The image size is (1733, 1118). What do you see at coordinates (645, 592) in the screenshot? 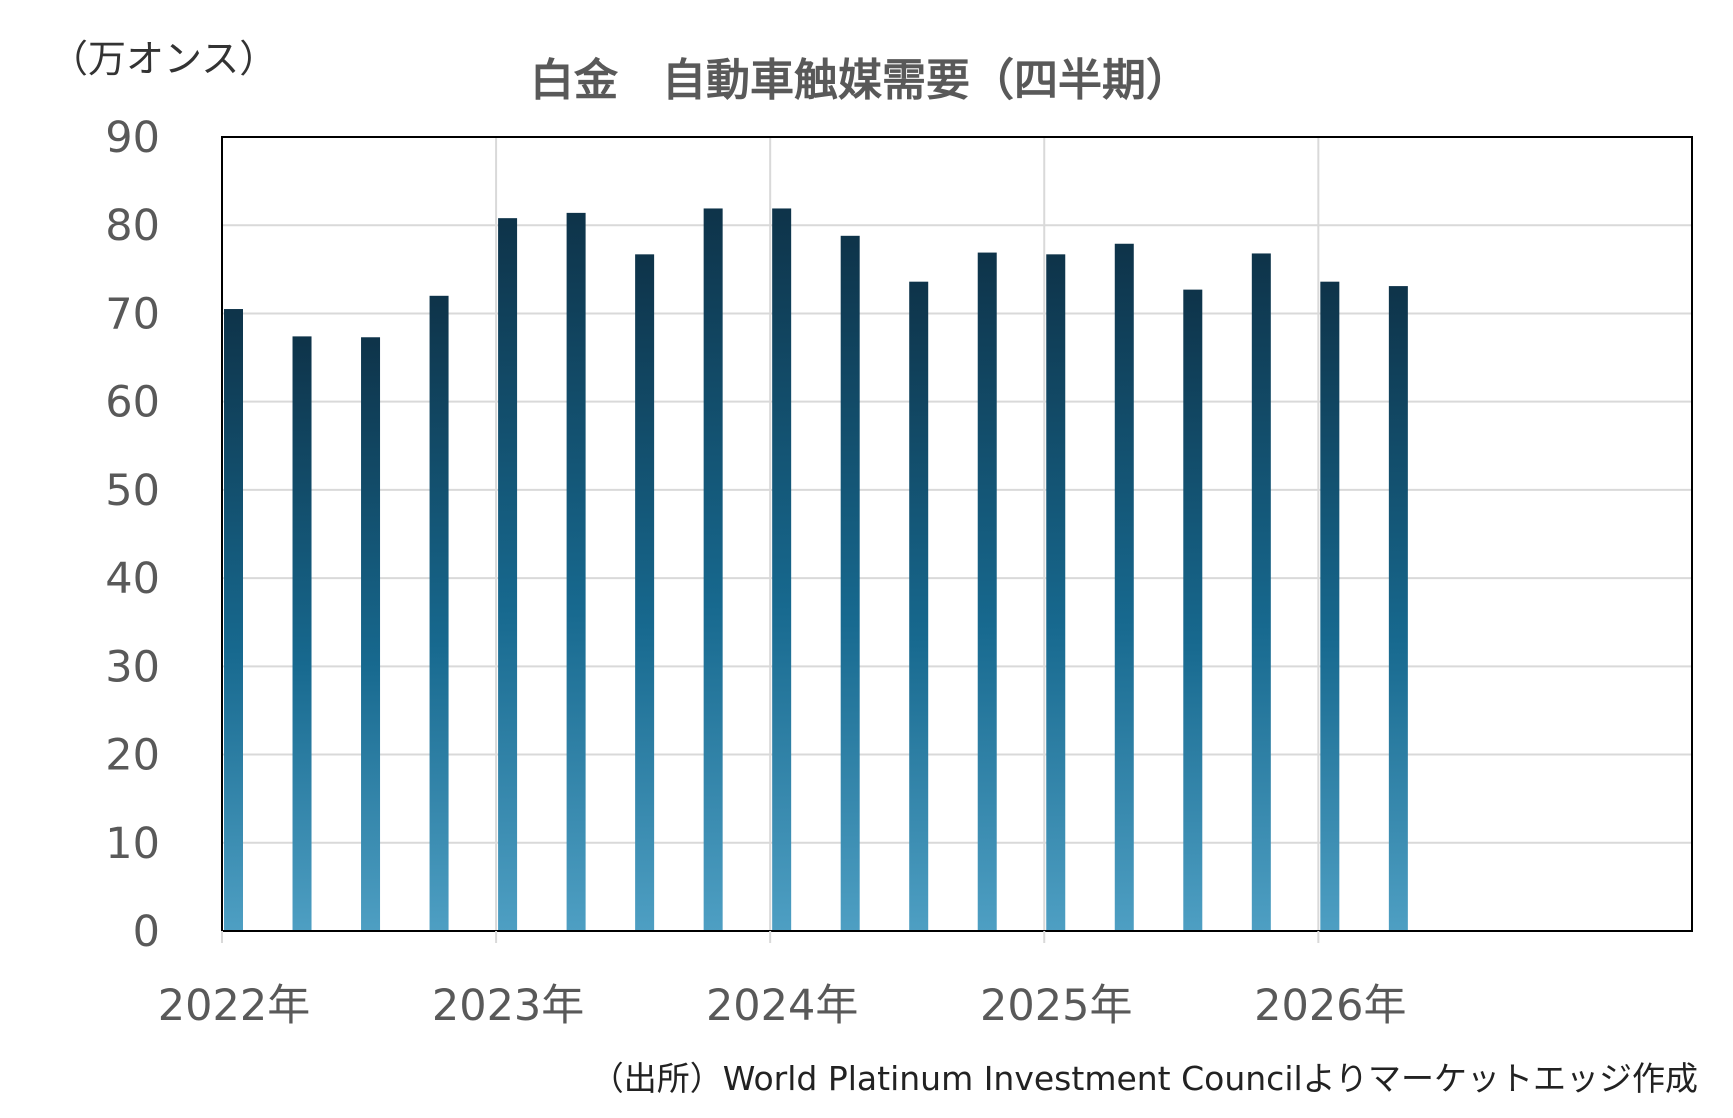
I see `bar-2023Q3` at bounding box center [645, 592].